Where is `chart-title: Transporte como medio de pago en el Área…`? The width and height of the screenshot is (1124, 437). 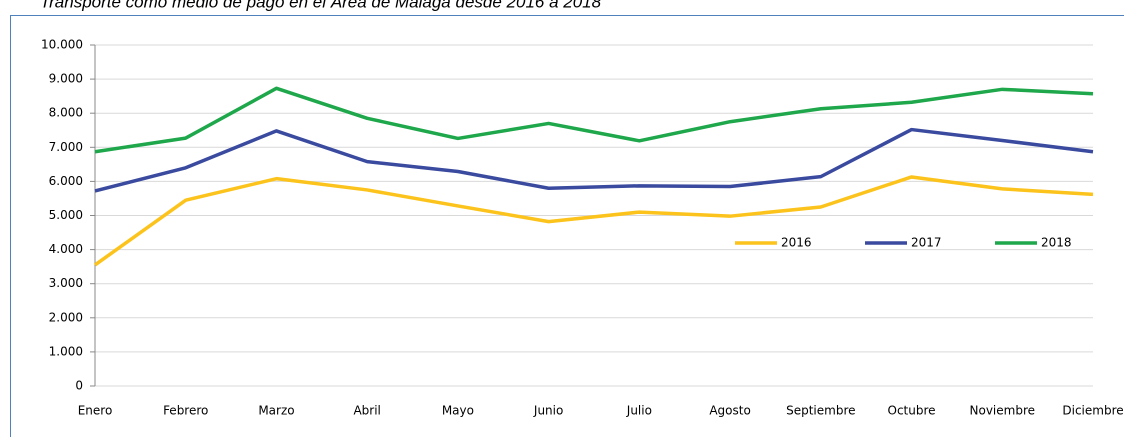 chart-title: Transporte como medio de pago en el Área… is located at coordinates (321, 5).